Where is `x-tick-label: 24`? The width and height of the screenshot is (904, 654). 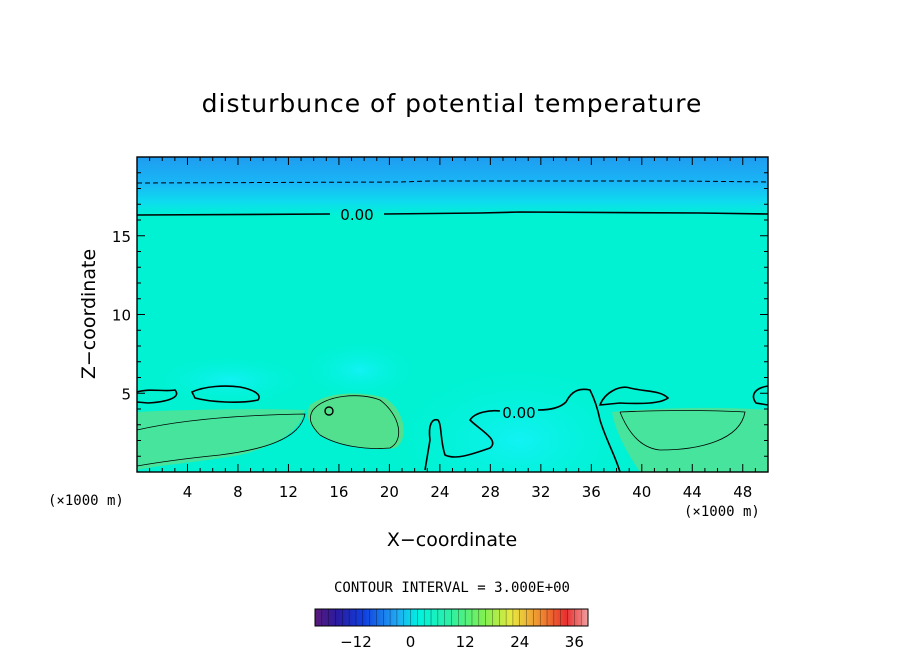 x-tick-label: 24 is located at coordinates (439, 492).